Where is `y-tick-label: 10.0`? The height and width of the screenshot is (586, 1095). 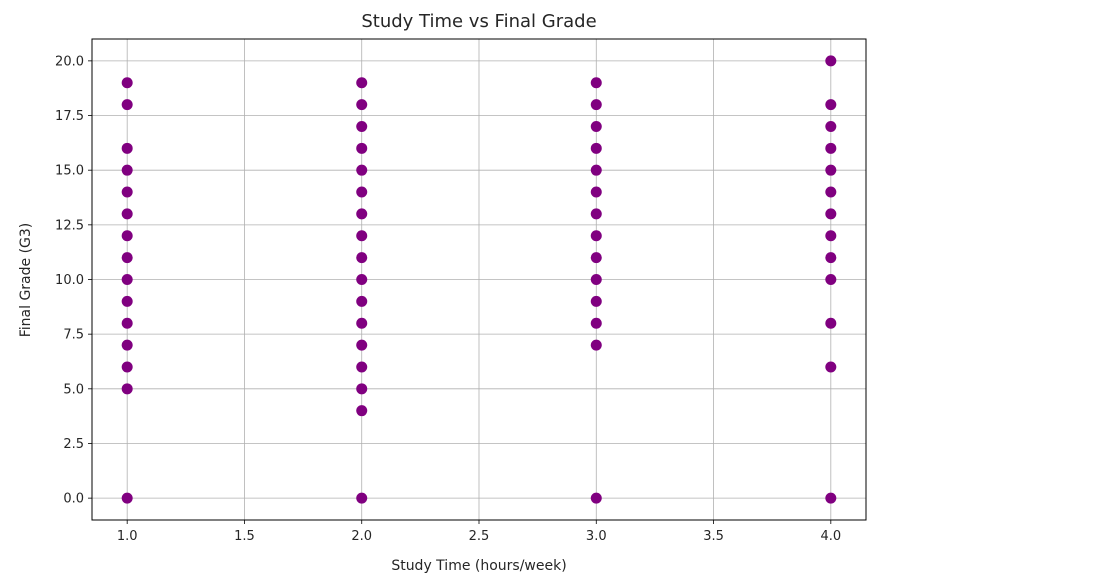 y-tick-label: 10.0 is located at coordinates (69, 280).